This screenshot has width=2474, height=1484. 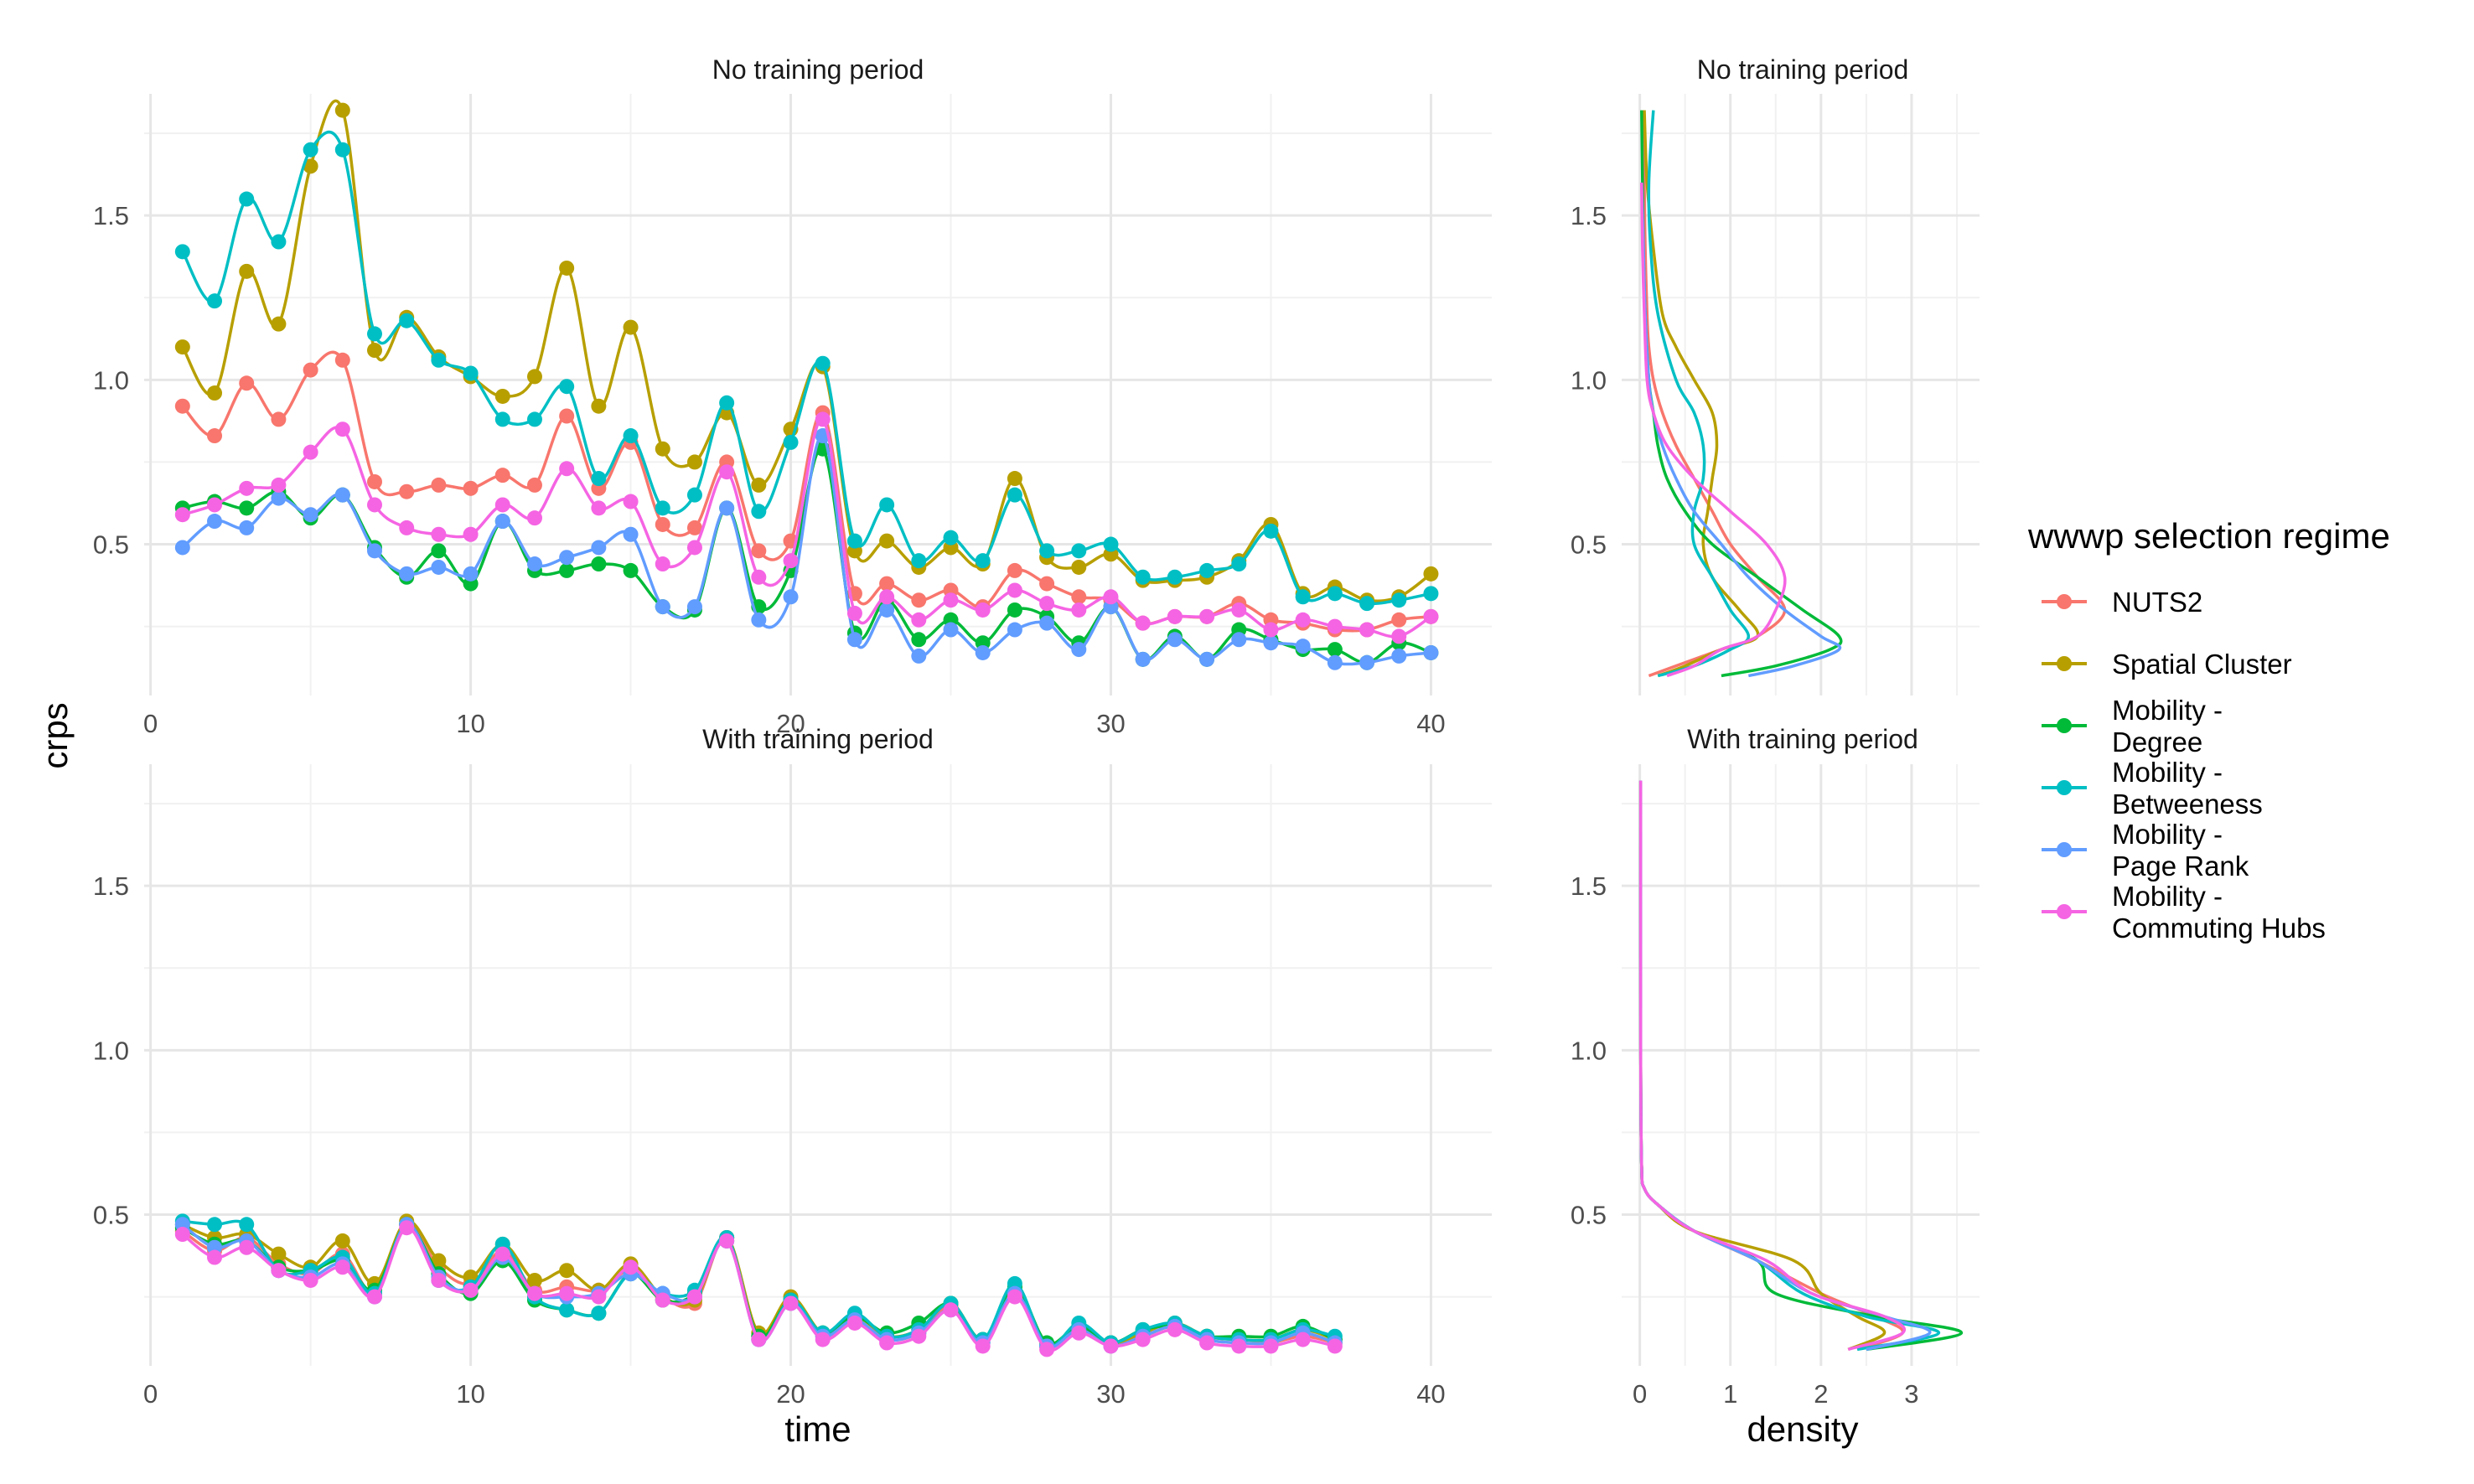 I want to click on legend-item-mobility-degree: Mobility -Degree, so click(x=2133, y=726).